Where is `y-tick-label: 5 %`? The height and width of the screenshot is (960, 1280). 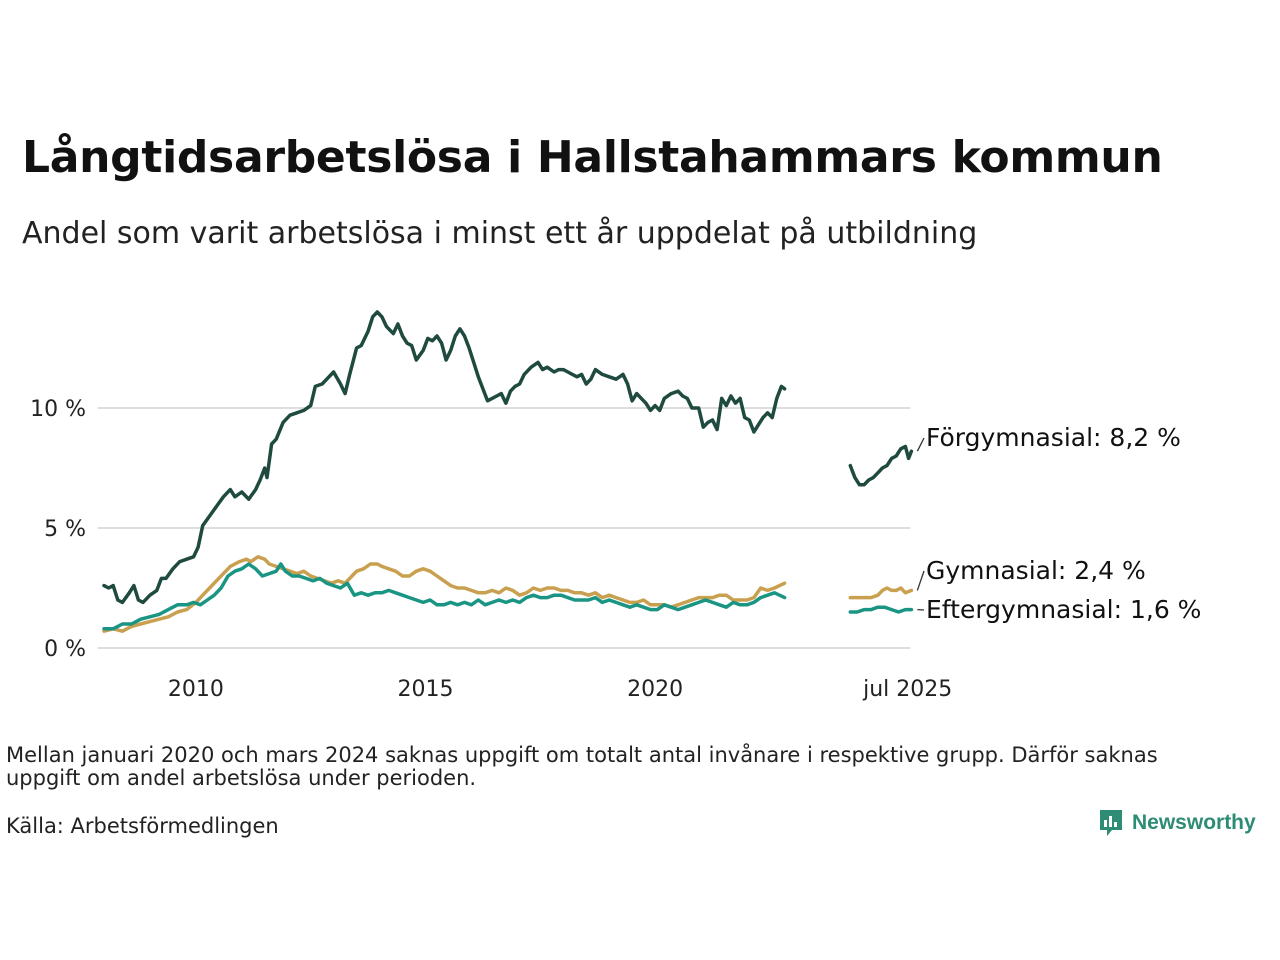 y-tick-label: 5 % is located at coordinates (65, 529).